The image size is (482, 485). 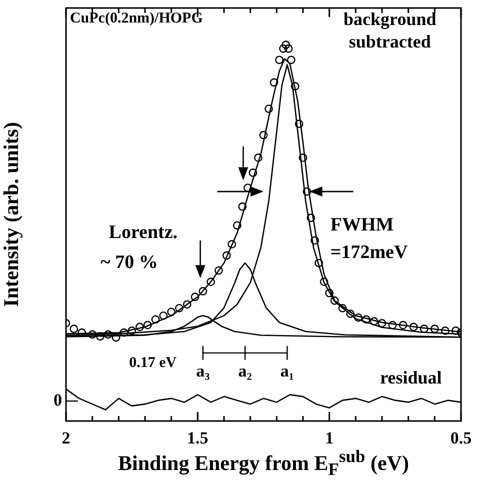 I want to click on ref-line-label: 0, so click(x=58, y=400).